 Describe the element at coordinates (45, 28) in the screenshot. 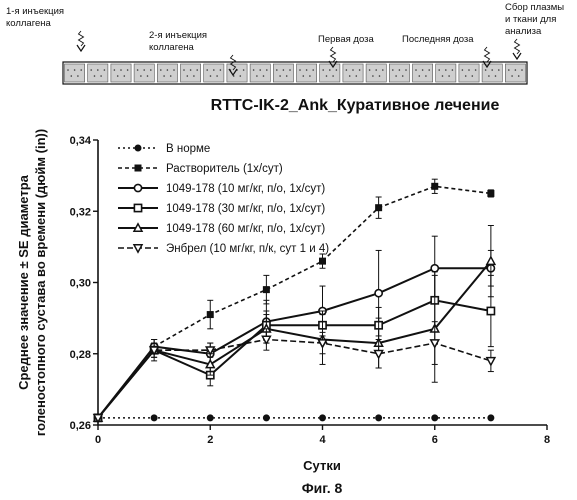

I see `timeline-event: 1-я инъекцияколлагена` at that location.